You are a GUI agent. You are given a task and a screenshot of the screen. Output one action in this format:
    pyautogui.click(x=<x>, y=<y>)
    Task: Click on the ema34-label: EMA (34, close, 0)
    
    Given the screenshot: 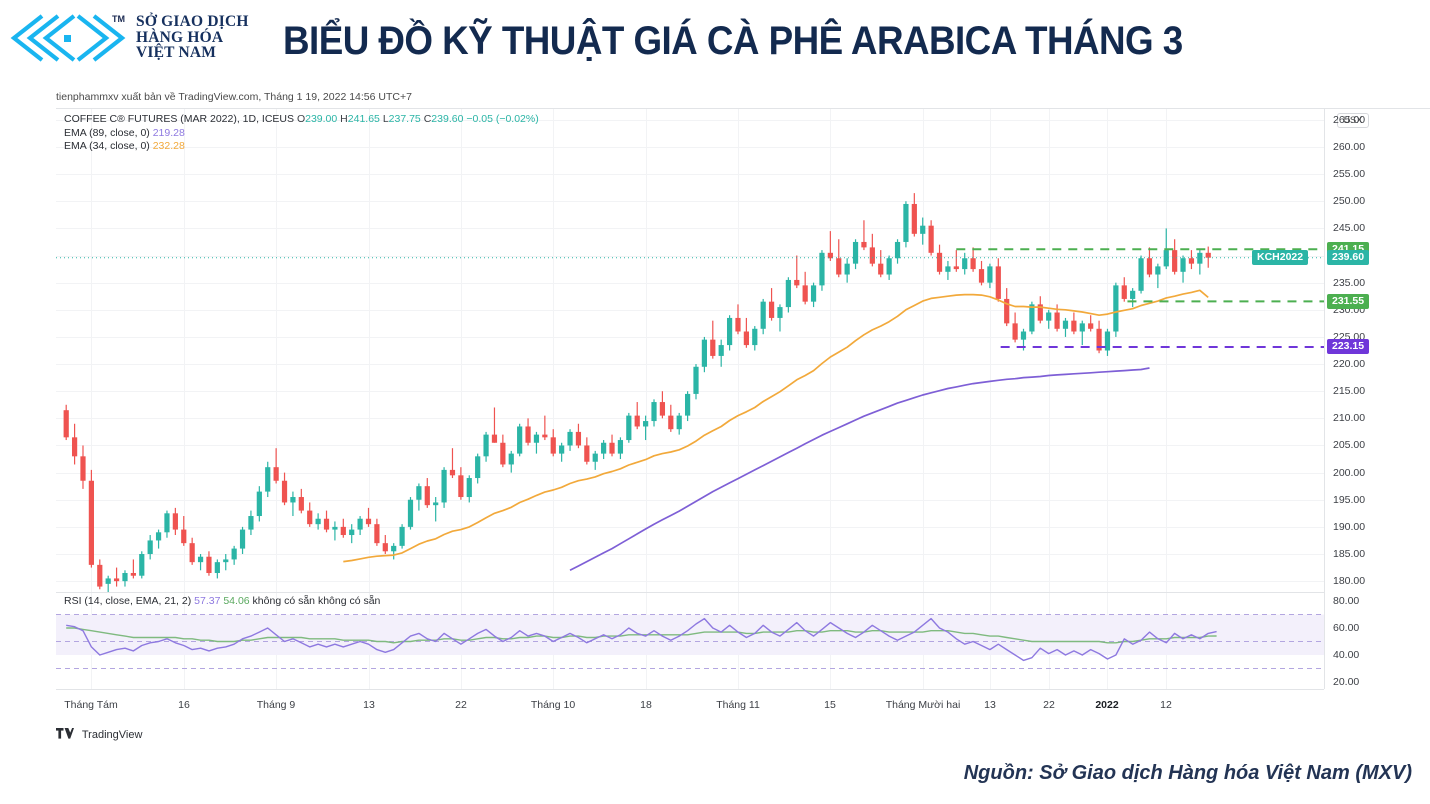 What is the action you would take?
    pyautogui.click(x=107, y=146)
    